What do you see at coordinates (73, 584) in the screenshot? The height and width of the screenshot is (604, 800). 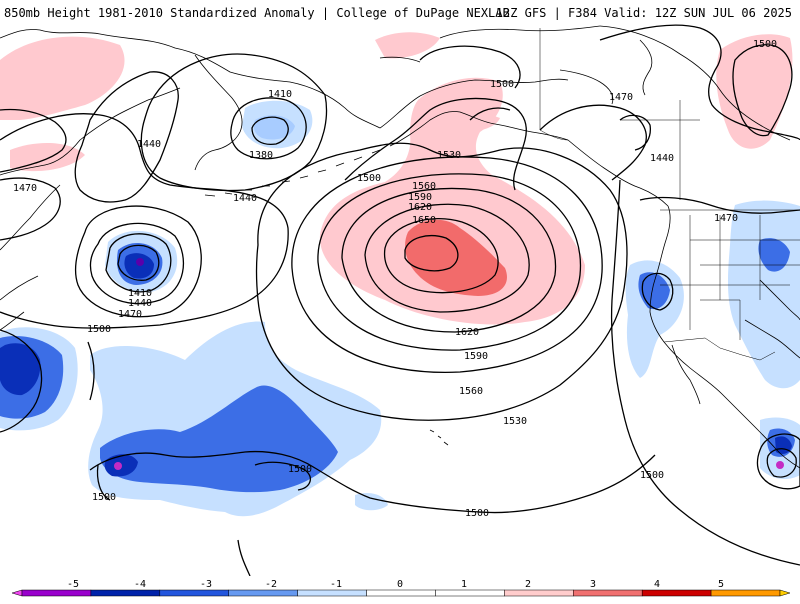 I see `colorbar-tick-label: -5` at bounding box center [73, 584].